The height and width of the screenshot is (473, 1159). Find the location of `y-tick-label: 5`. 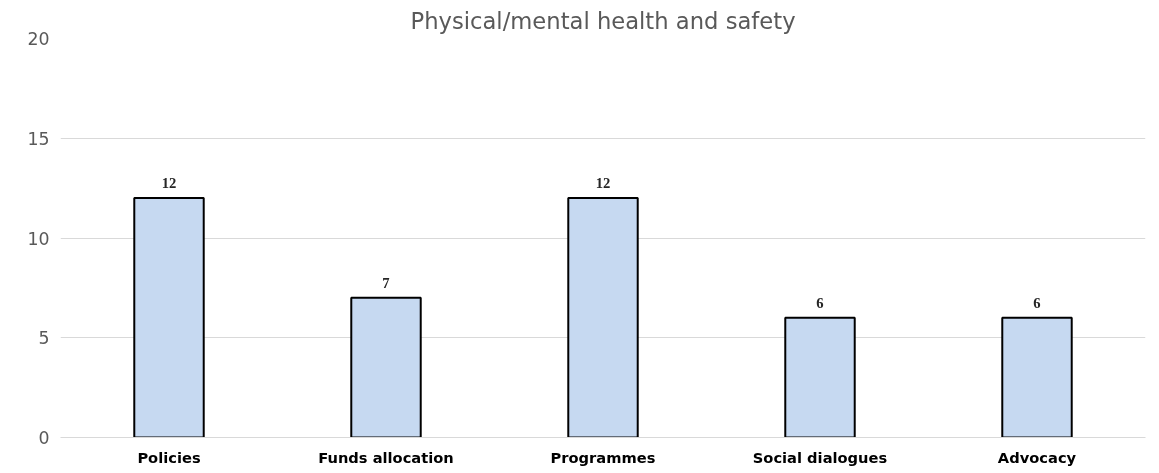

y-tick-label: 5 is located at coordinates (44, 338).